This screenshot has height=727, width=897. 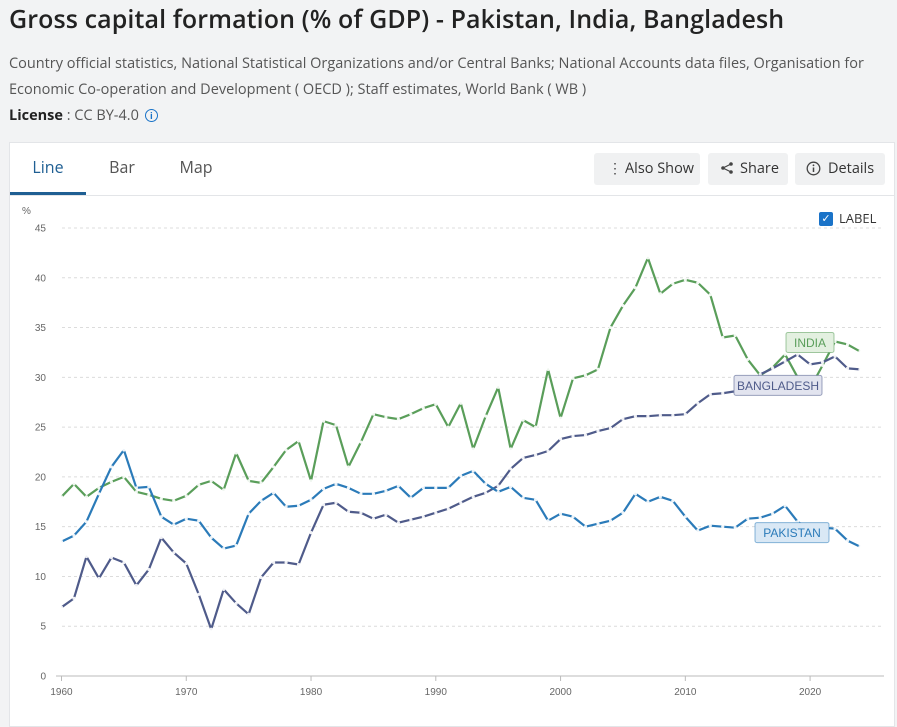 I want to click on series-labels: INDIA BANGLADESH PAKISTAN, so click(x=784, y=437).